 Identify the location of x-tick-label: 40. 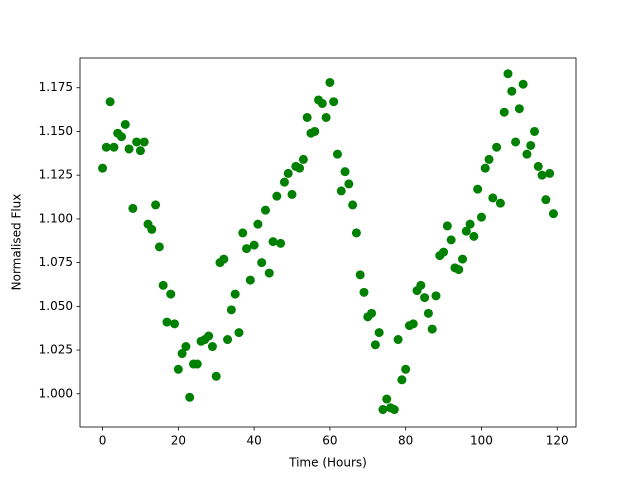
(253, 441).